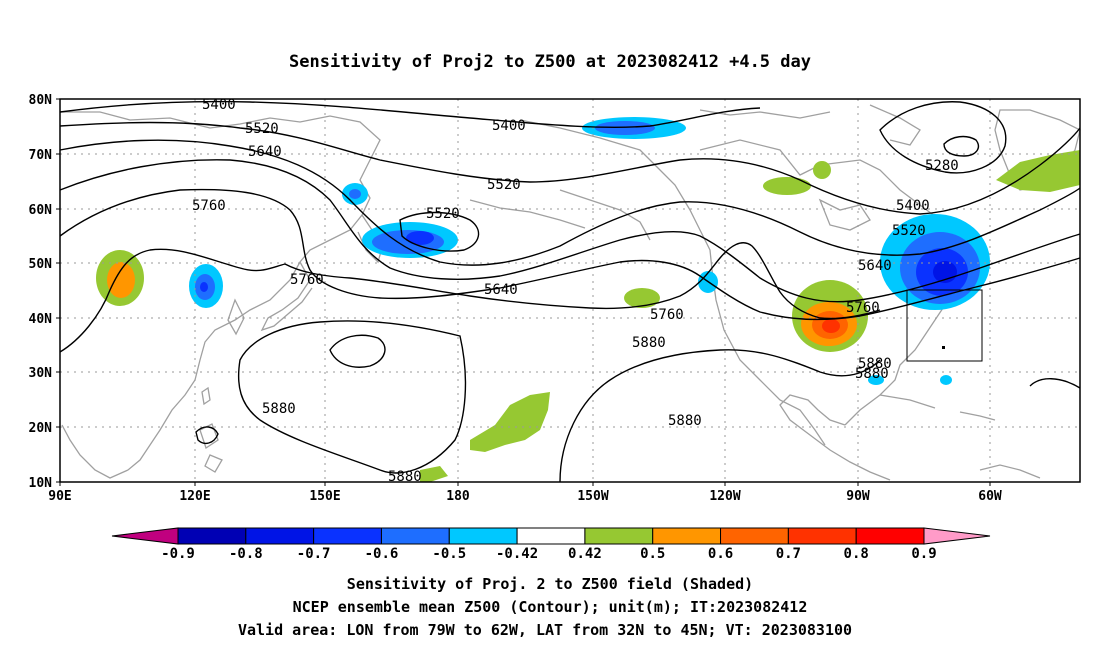  Describe the element at coordinates (41, 100) in the screenshot. I see `y-tick-label: 80N` at that location.